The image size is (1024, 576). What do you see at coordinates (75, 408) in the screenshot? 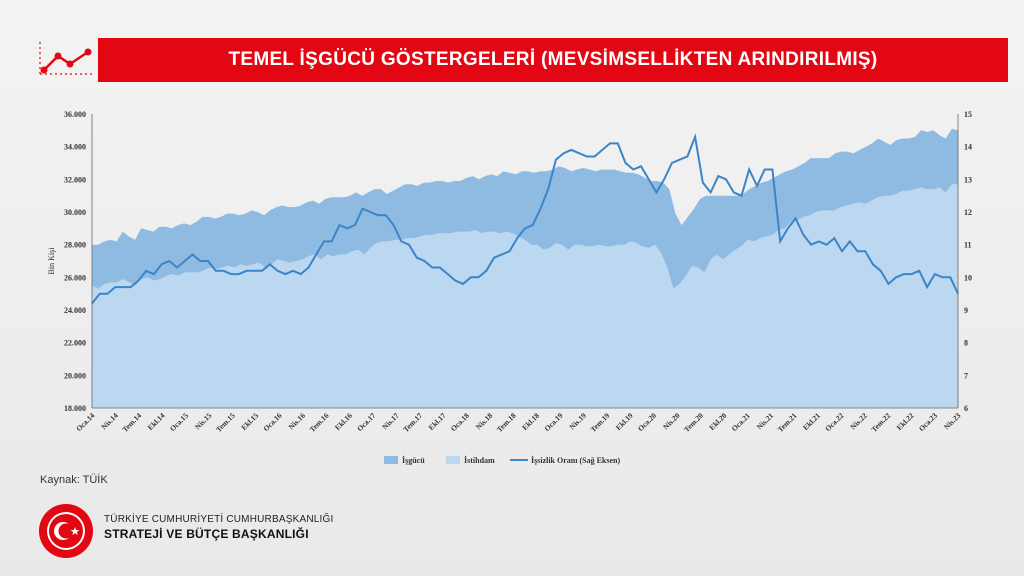
I see `y-tick-label-left: 18.000` at bounding box center [75, 408].